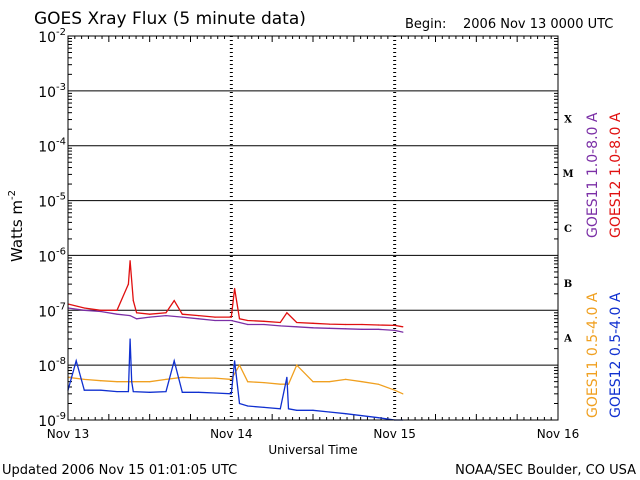 This screenshot has height=480, width=640. I want to click on y-axis-label: Watts m, so click(17, 231).